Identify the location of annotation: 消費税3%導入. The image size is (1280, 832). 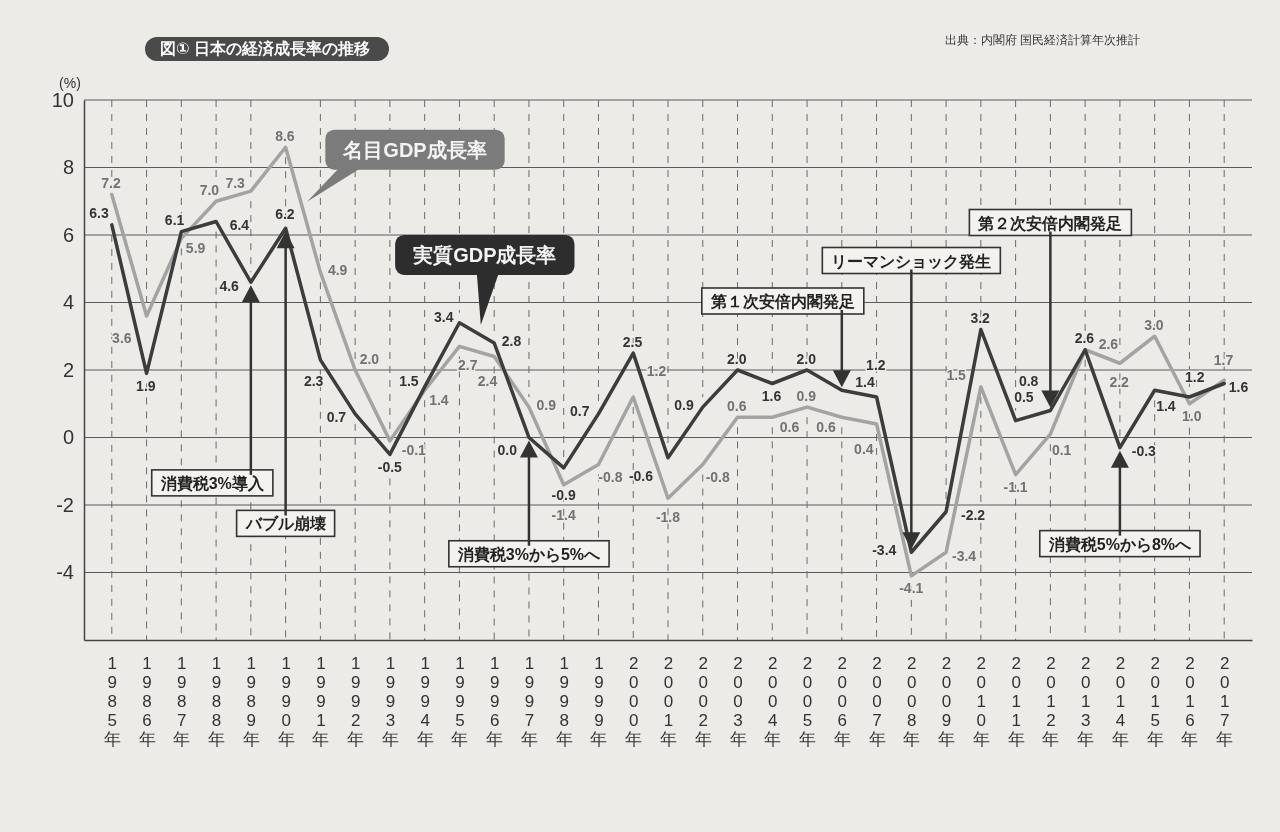
(212, 483).